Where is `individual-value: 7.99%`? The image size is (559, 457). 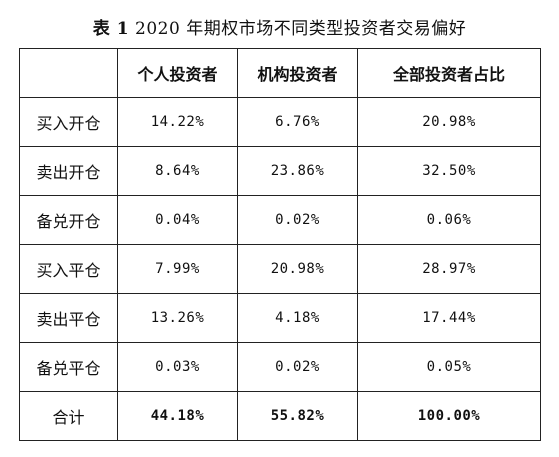
individual-value: 7.99% is located at coordinates (177, 269).